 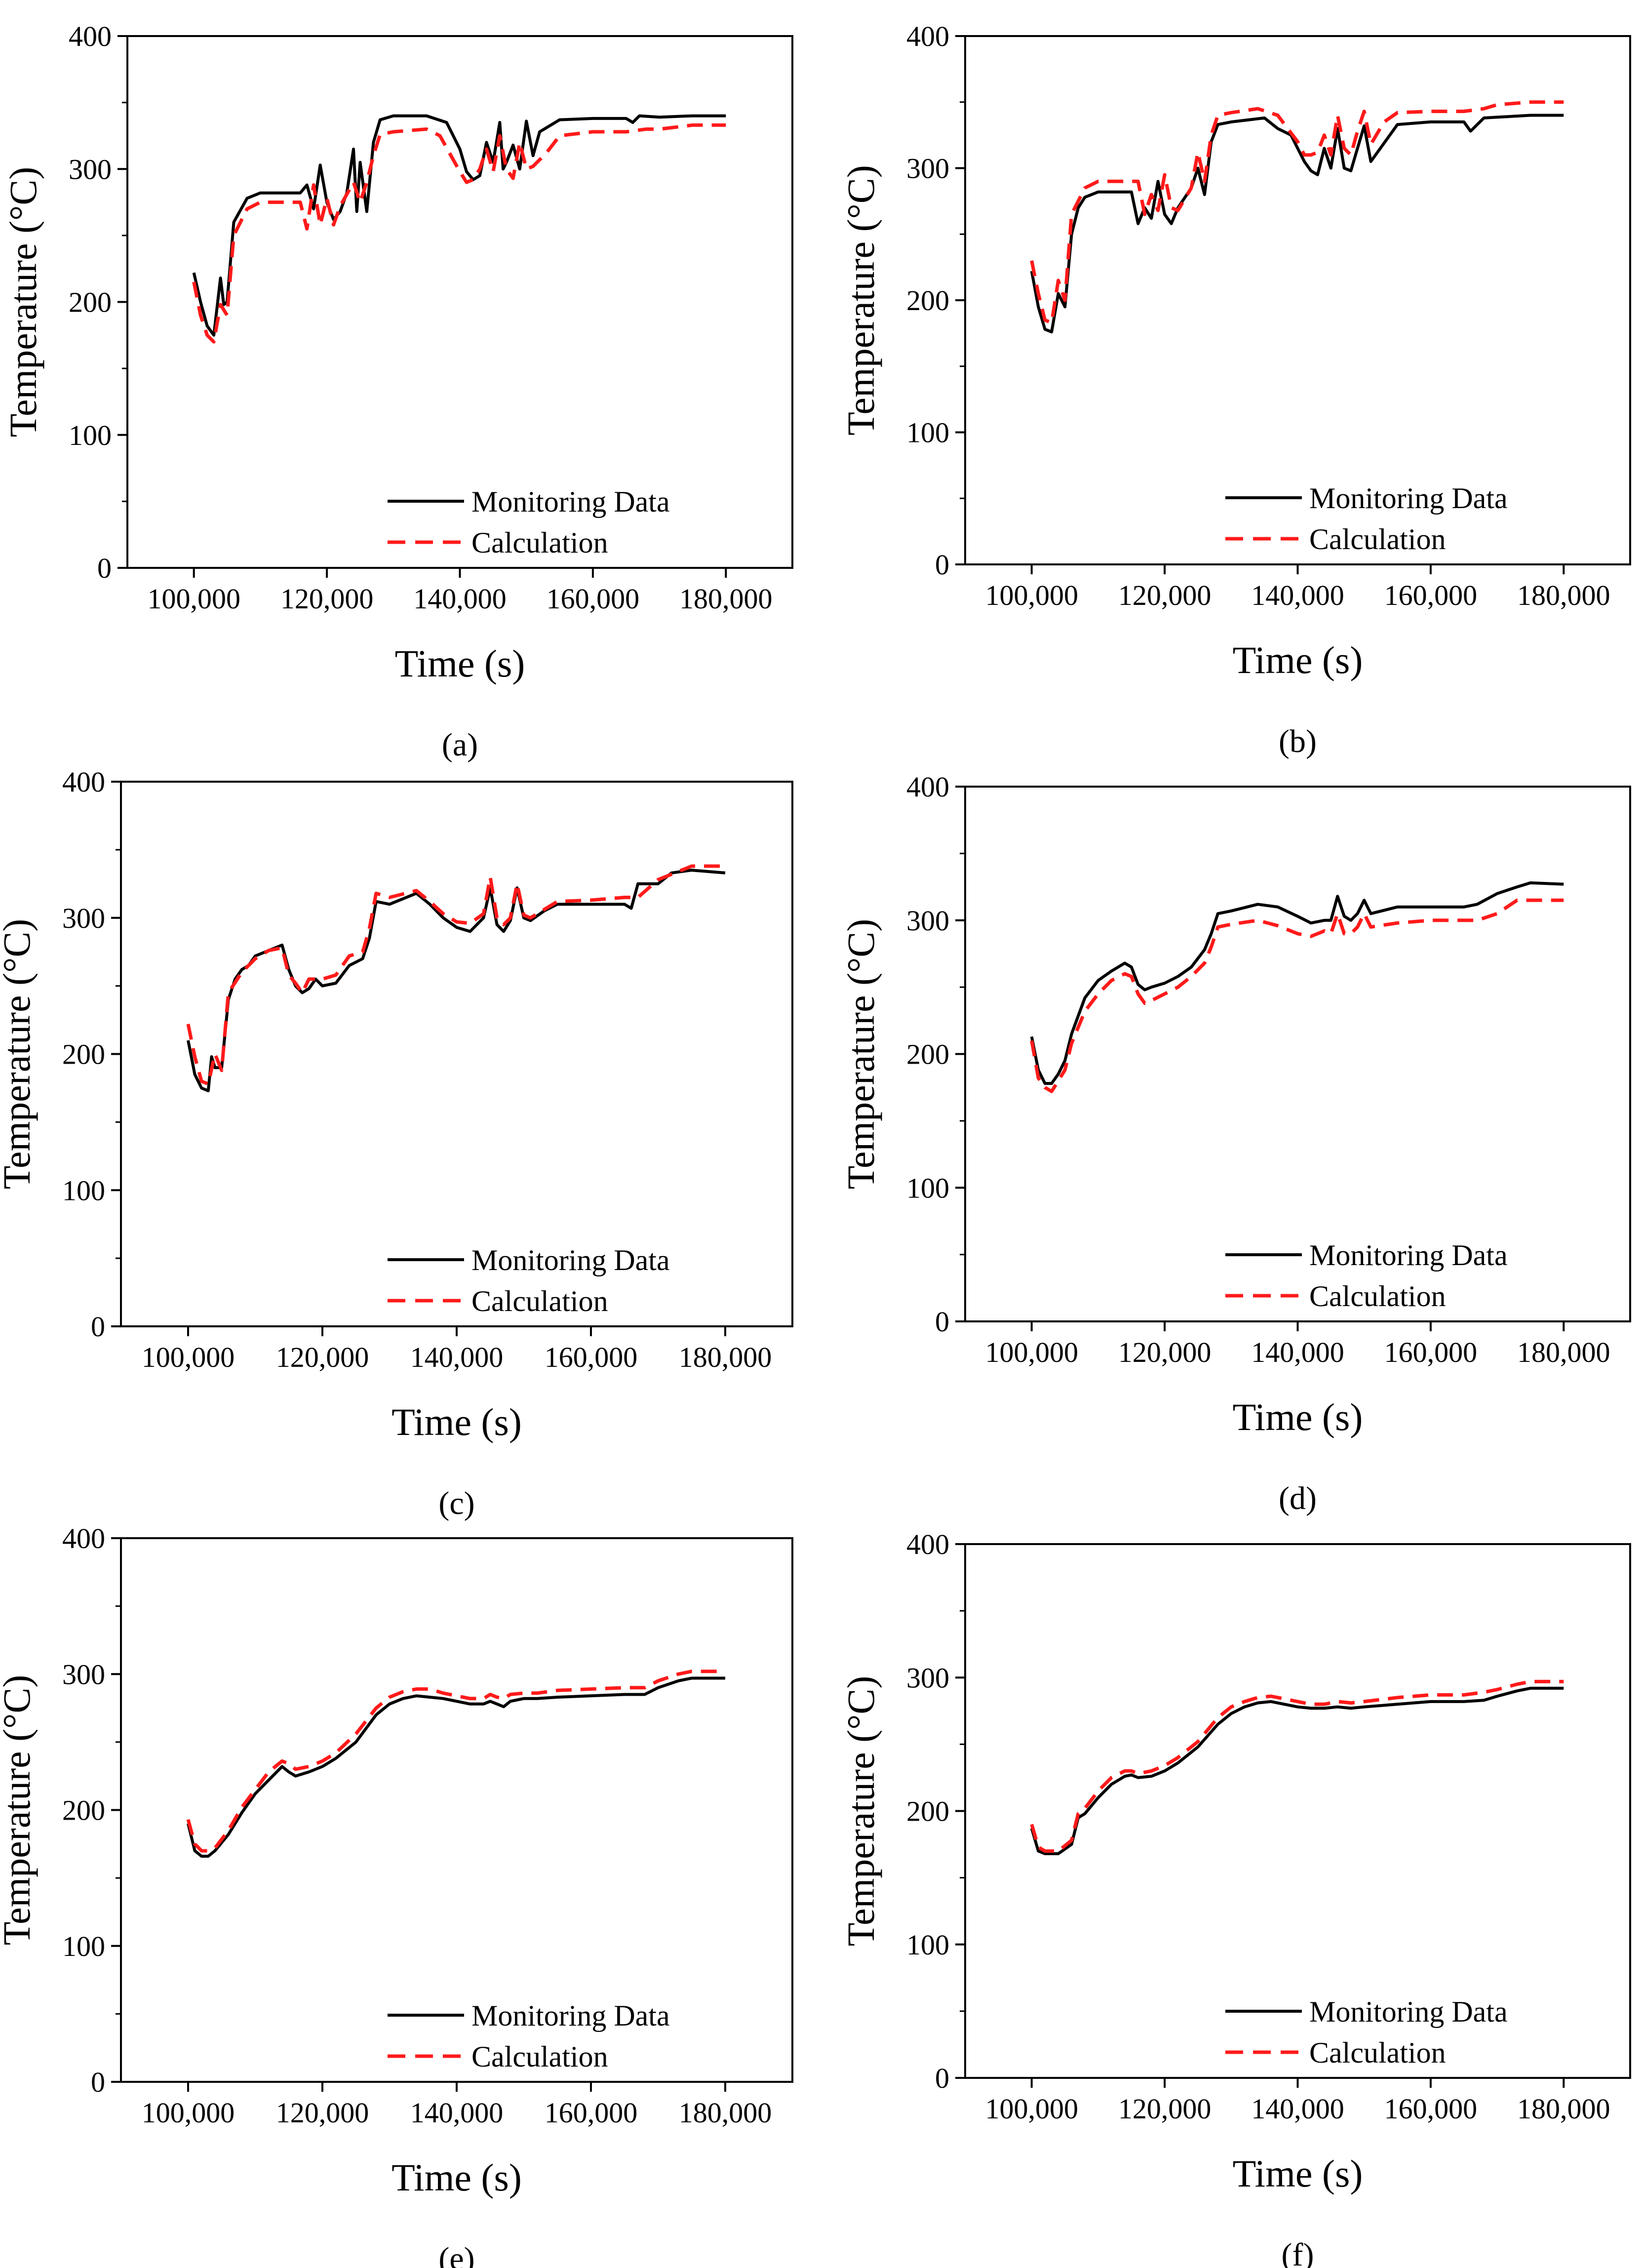 I want to click on chart-d-x-axis-title: Time (s), so click(x=1298, y=1417).